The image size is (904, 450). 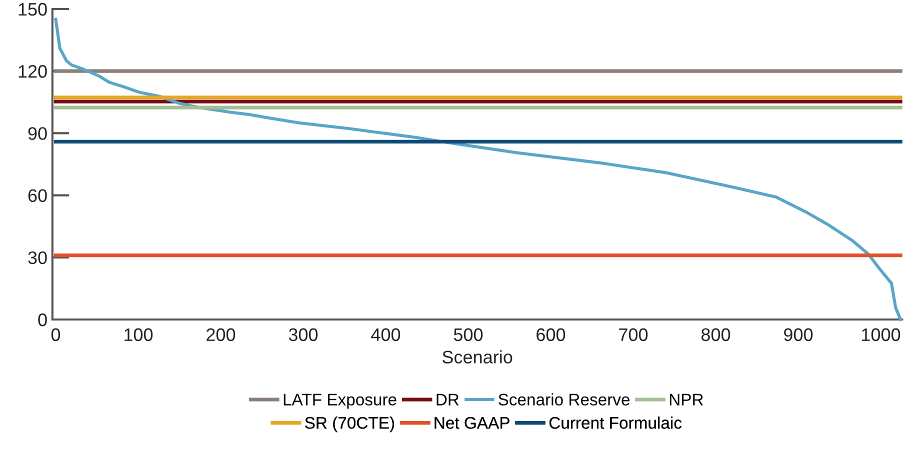 What do you see at coordinates (881, 335) in the screenshot?
I see `x-tick-label: 1000` at bounding box center [881, 335].